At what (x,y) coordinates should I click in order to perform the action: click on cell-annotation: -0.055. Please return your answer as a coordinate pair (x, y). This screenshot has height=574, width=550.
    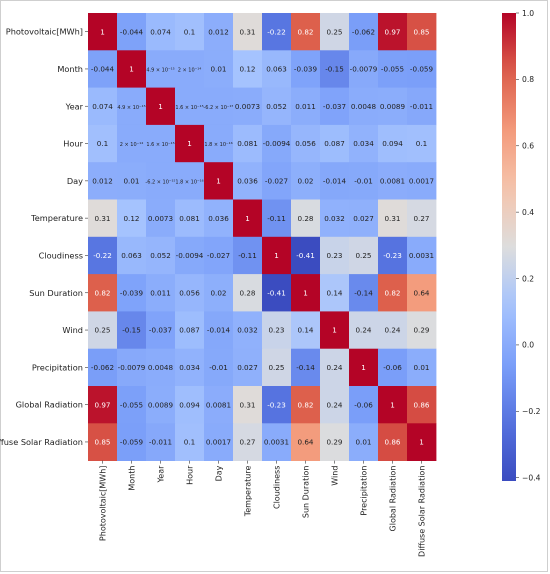
    Looking at the image, I should click on (392, 69).